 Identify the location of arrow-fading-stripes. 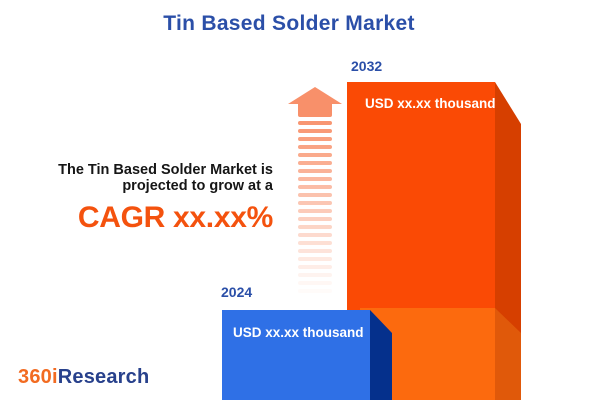
(315, 207).